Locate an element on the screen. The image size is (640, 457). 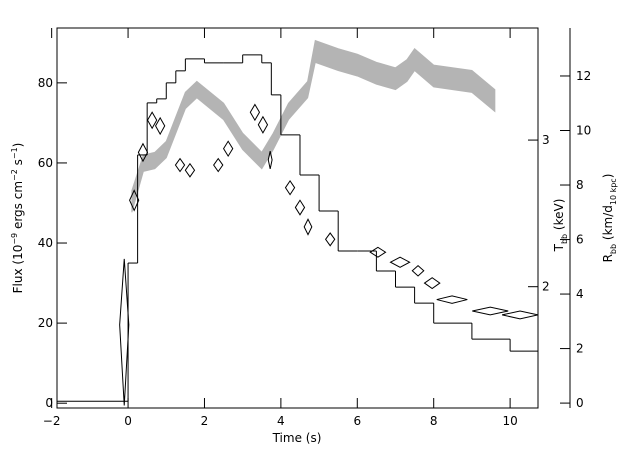
y-tick-label: 20 is located at coordinates (45, 323).